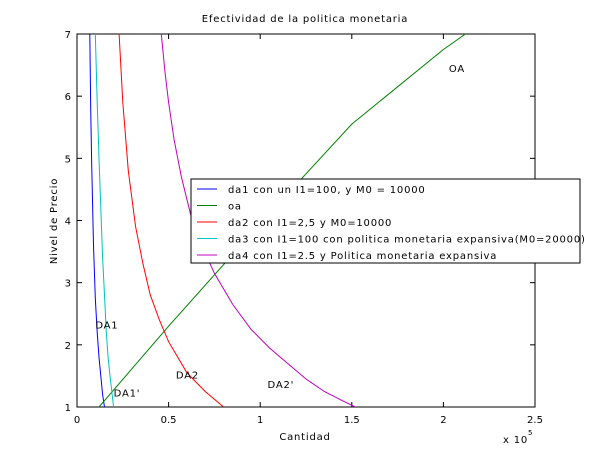  What do you see at coordinates (68, 222) in the screenshot?
I see `y-tick-label: 4` at bounding box center [68, 222].